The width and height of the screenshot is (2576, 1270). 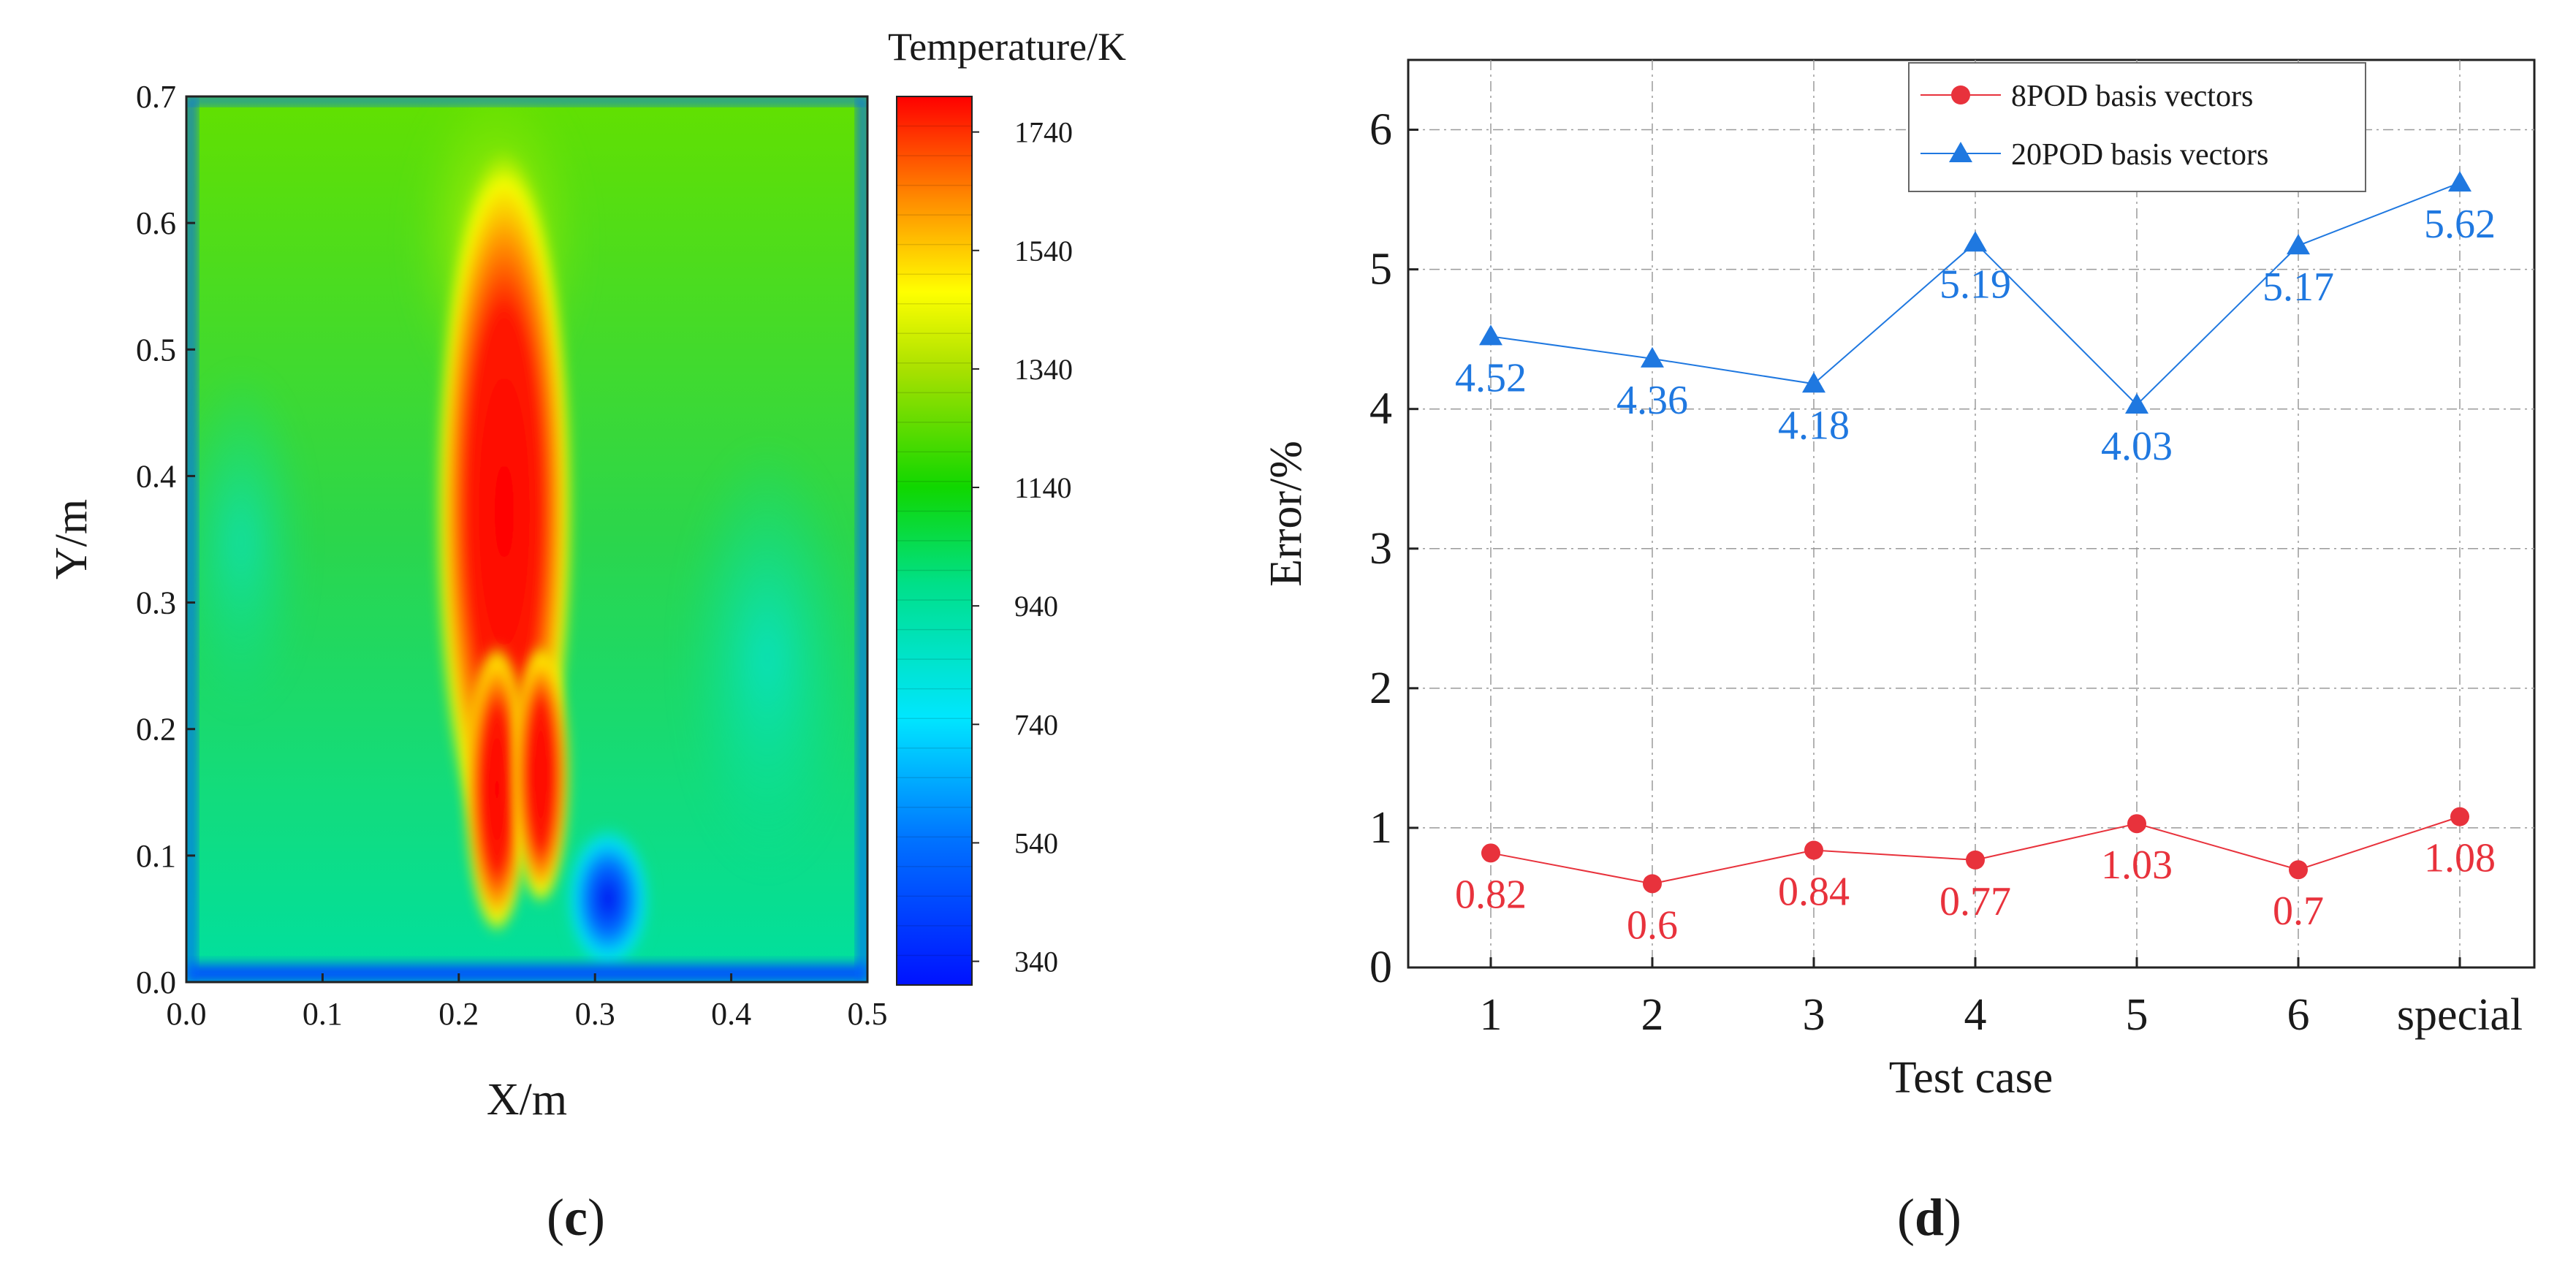 What do you see at coordinates (323, 1014) in the screenshot?
I see `contour-xtick-label: 0.1` at bounding box center [323, 1014].